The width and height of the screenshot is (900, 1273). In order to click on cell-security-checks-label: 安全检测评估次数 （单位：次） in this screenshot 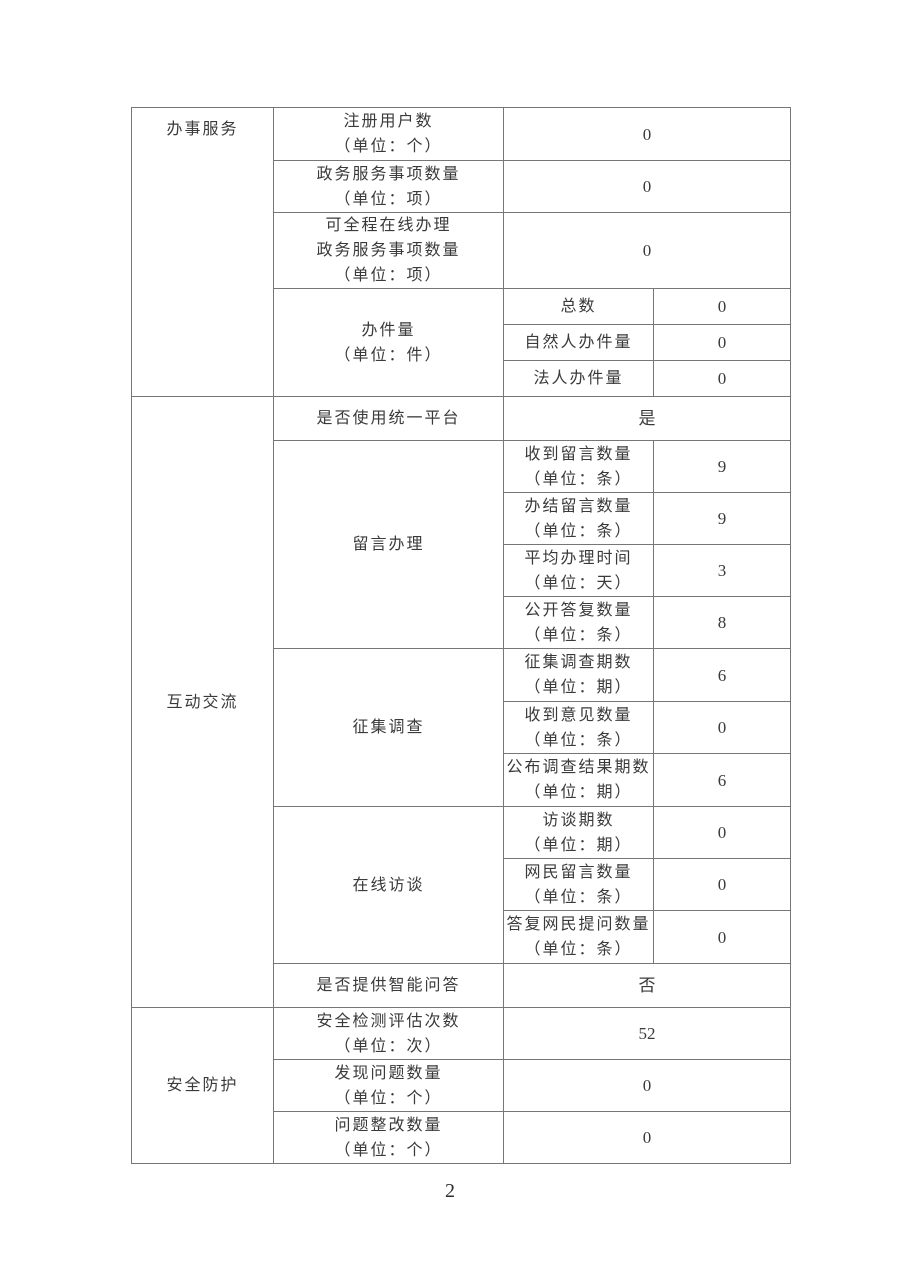, I will do `click(388, 1033)`.